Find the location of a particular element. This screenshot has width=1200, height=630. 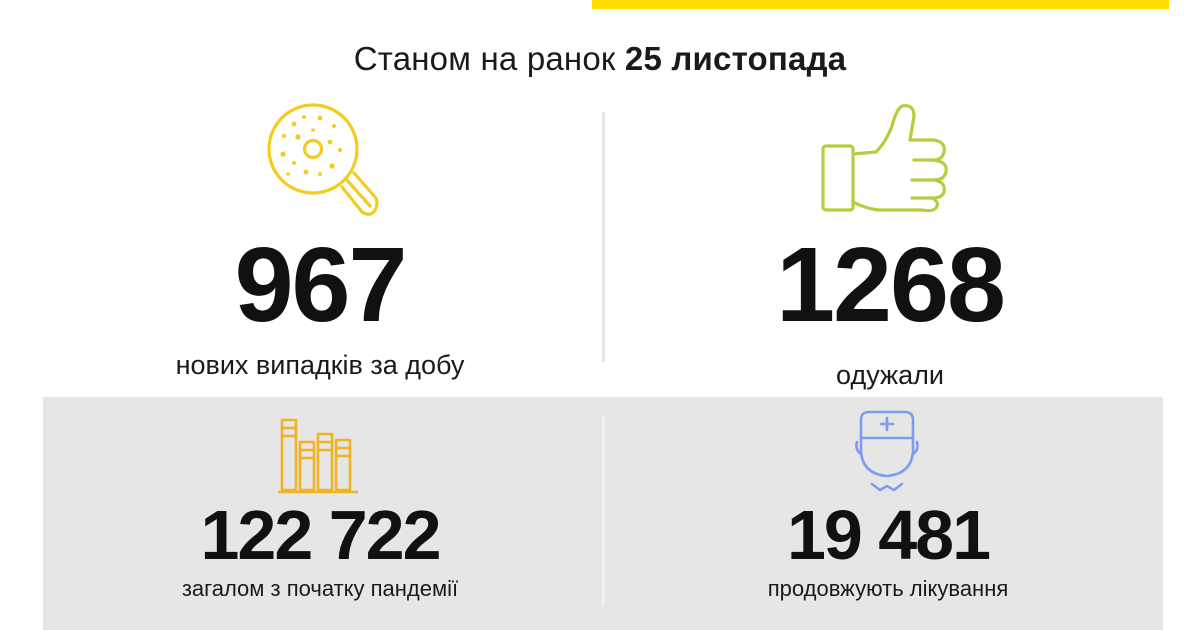

bottom-divider is located at coordinates (603, 510).